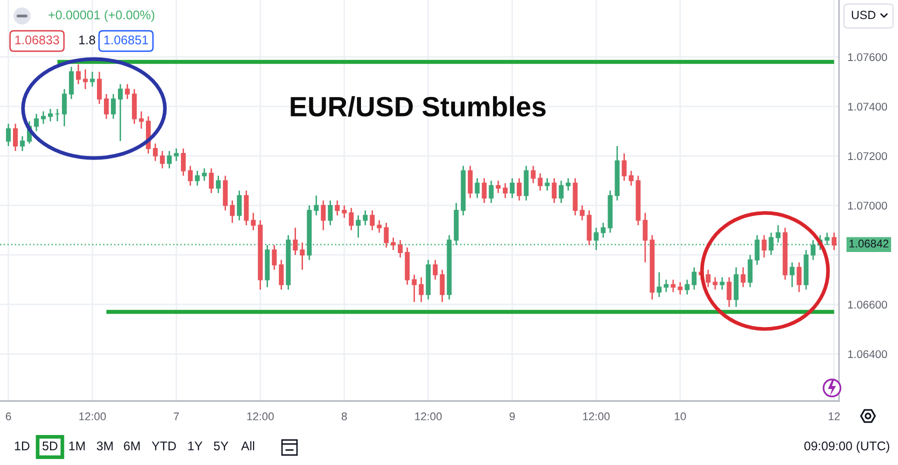  What do you see at coordinates (868, 354) in the screenshot?
I see `y-tick-label: 1.06400` at bounding box center [868, 354].